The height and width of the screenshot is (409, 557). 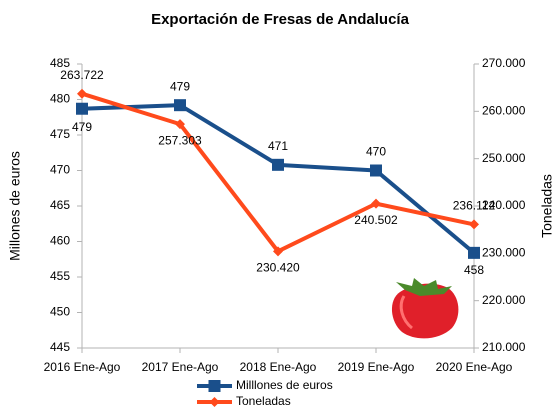 What do you see at coordinates (280, 19) in the screenshot?
I see `chart-title: Exportación de Fresas de Andalucía` at bounding box center [280, 19].